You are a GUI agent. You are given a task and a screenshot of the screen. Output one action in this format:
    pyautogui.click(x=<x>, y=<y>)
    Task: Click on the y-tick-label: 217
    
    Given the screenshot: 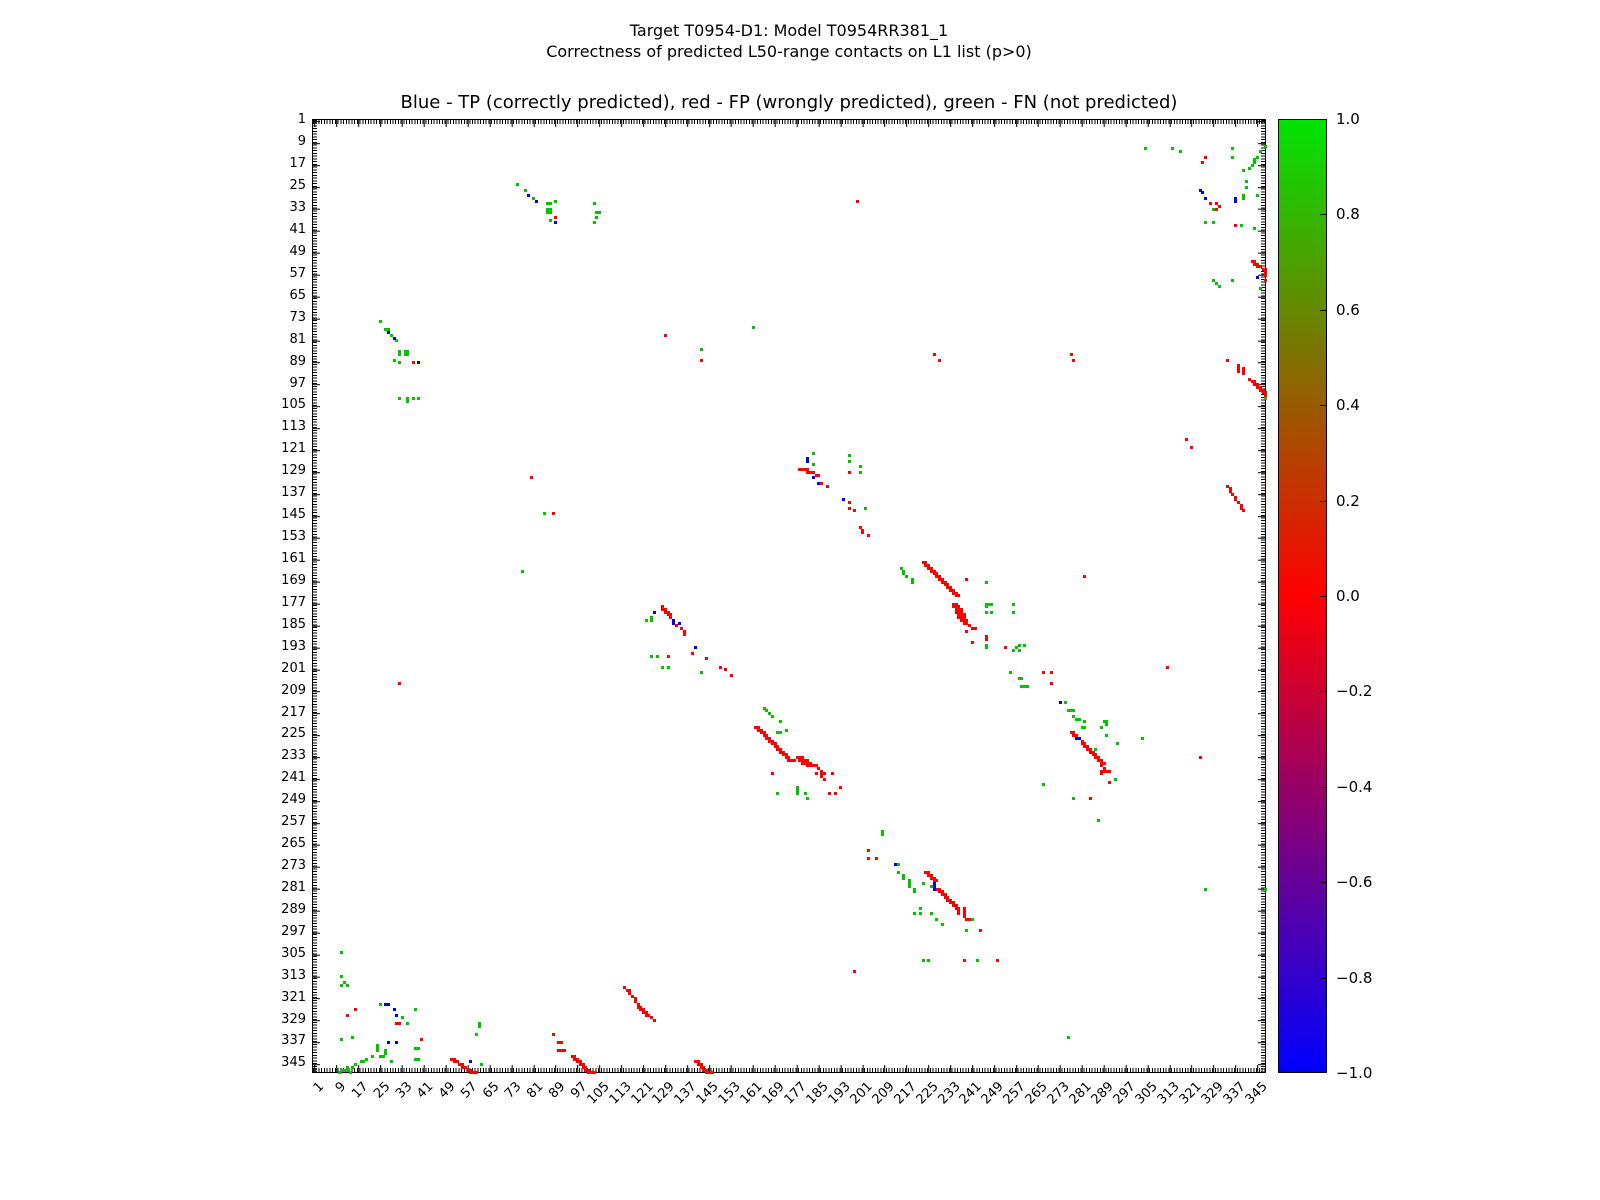 What is the action you would take?
    pyautogui.click(x=293, y=712)
    